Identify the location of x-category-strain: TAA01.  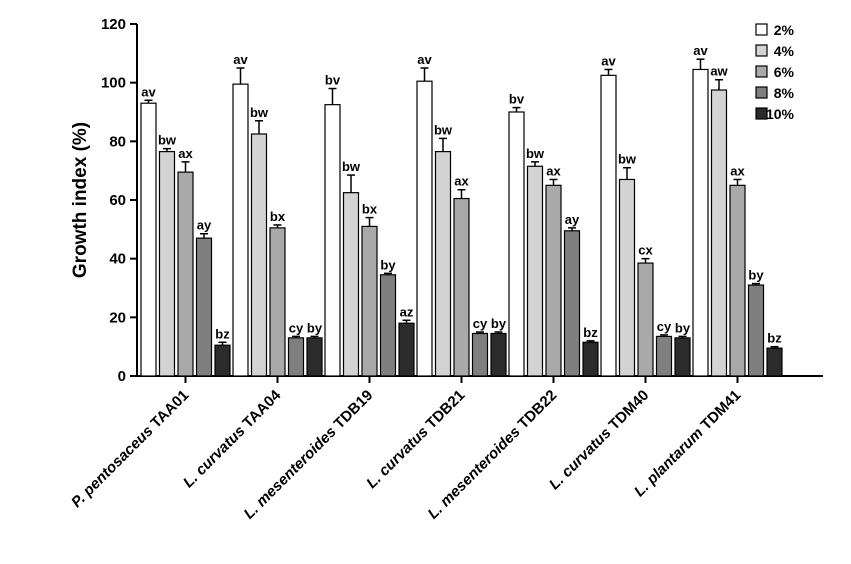
(169, 409).